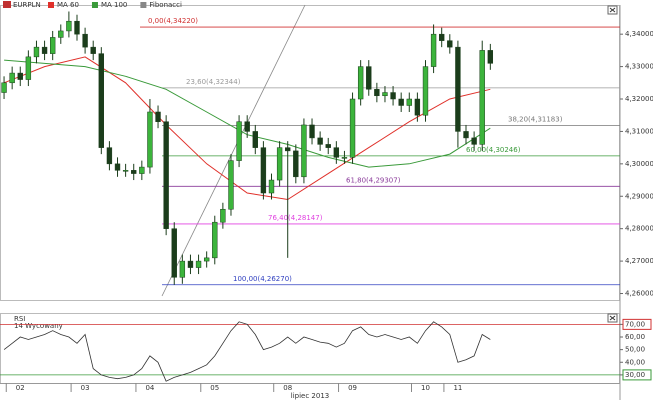 This screenshot has height=400, width=653. Describe the element at coordinates (173, 21) in the screenshot. I see `fibonacci-label: 0,00(4,34220)` at that location.